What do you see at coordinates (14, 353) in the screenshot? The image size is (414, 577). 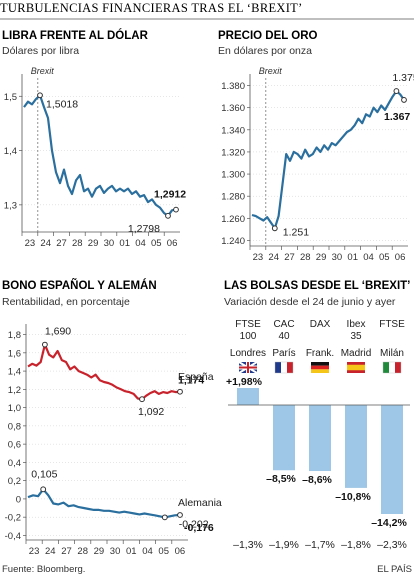 I see `y-tick-label: 1,6` at bounding box center [14, 353].